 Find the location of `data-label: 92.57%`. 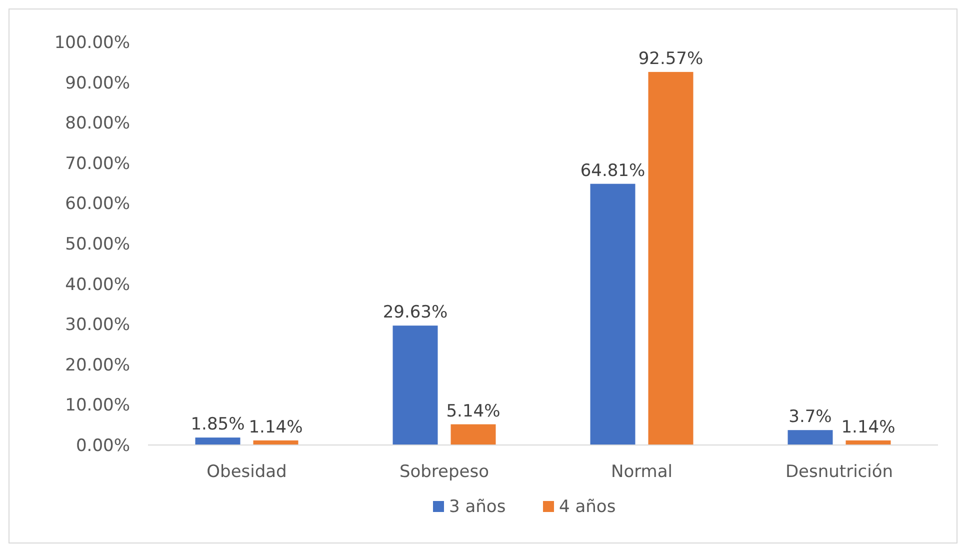

data-label: 92.57% is located at coordinates (671, 58).